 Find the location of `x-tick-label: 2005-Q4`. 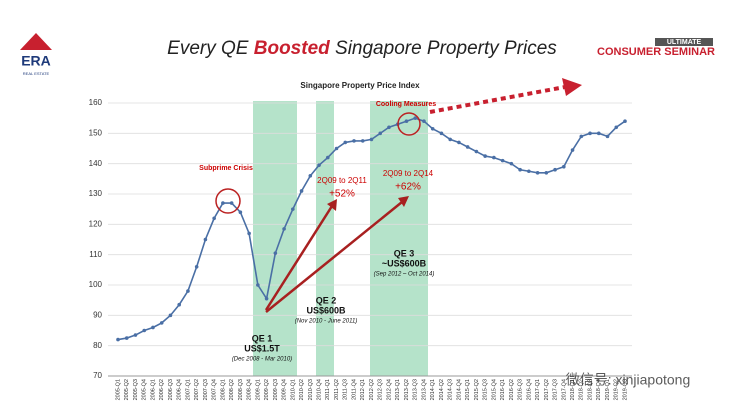

x-tick-label: 2005-Q4 is located at coordinates (145, 389).